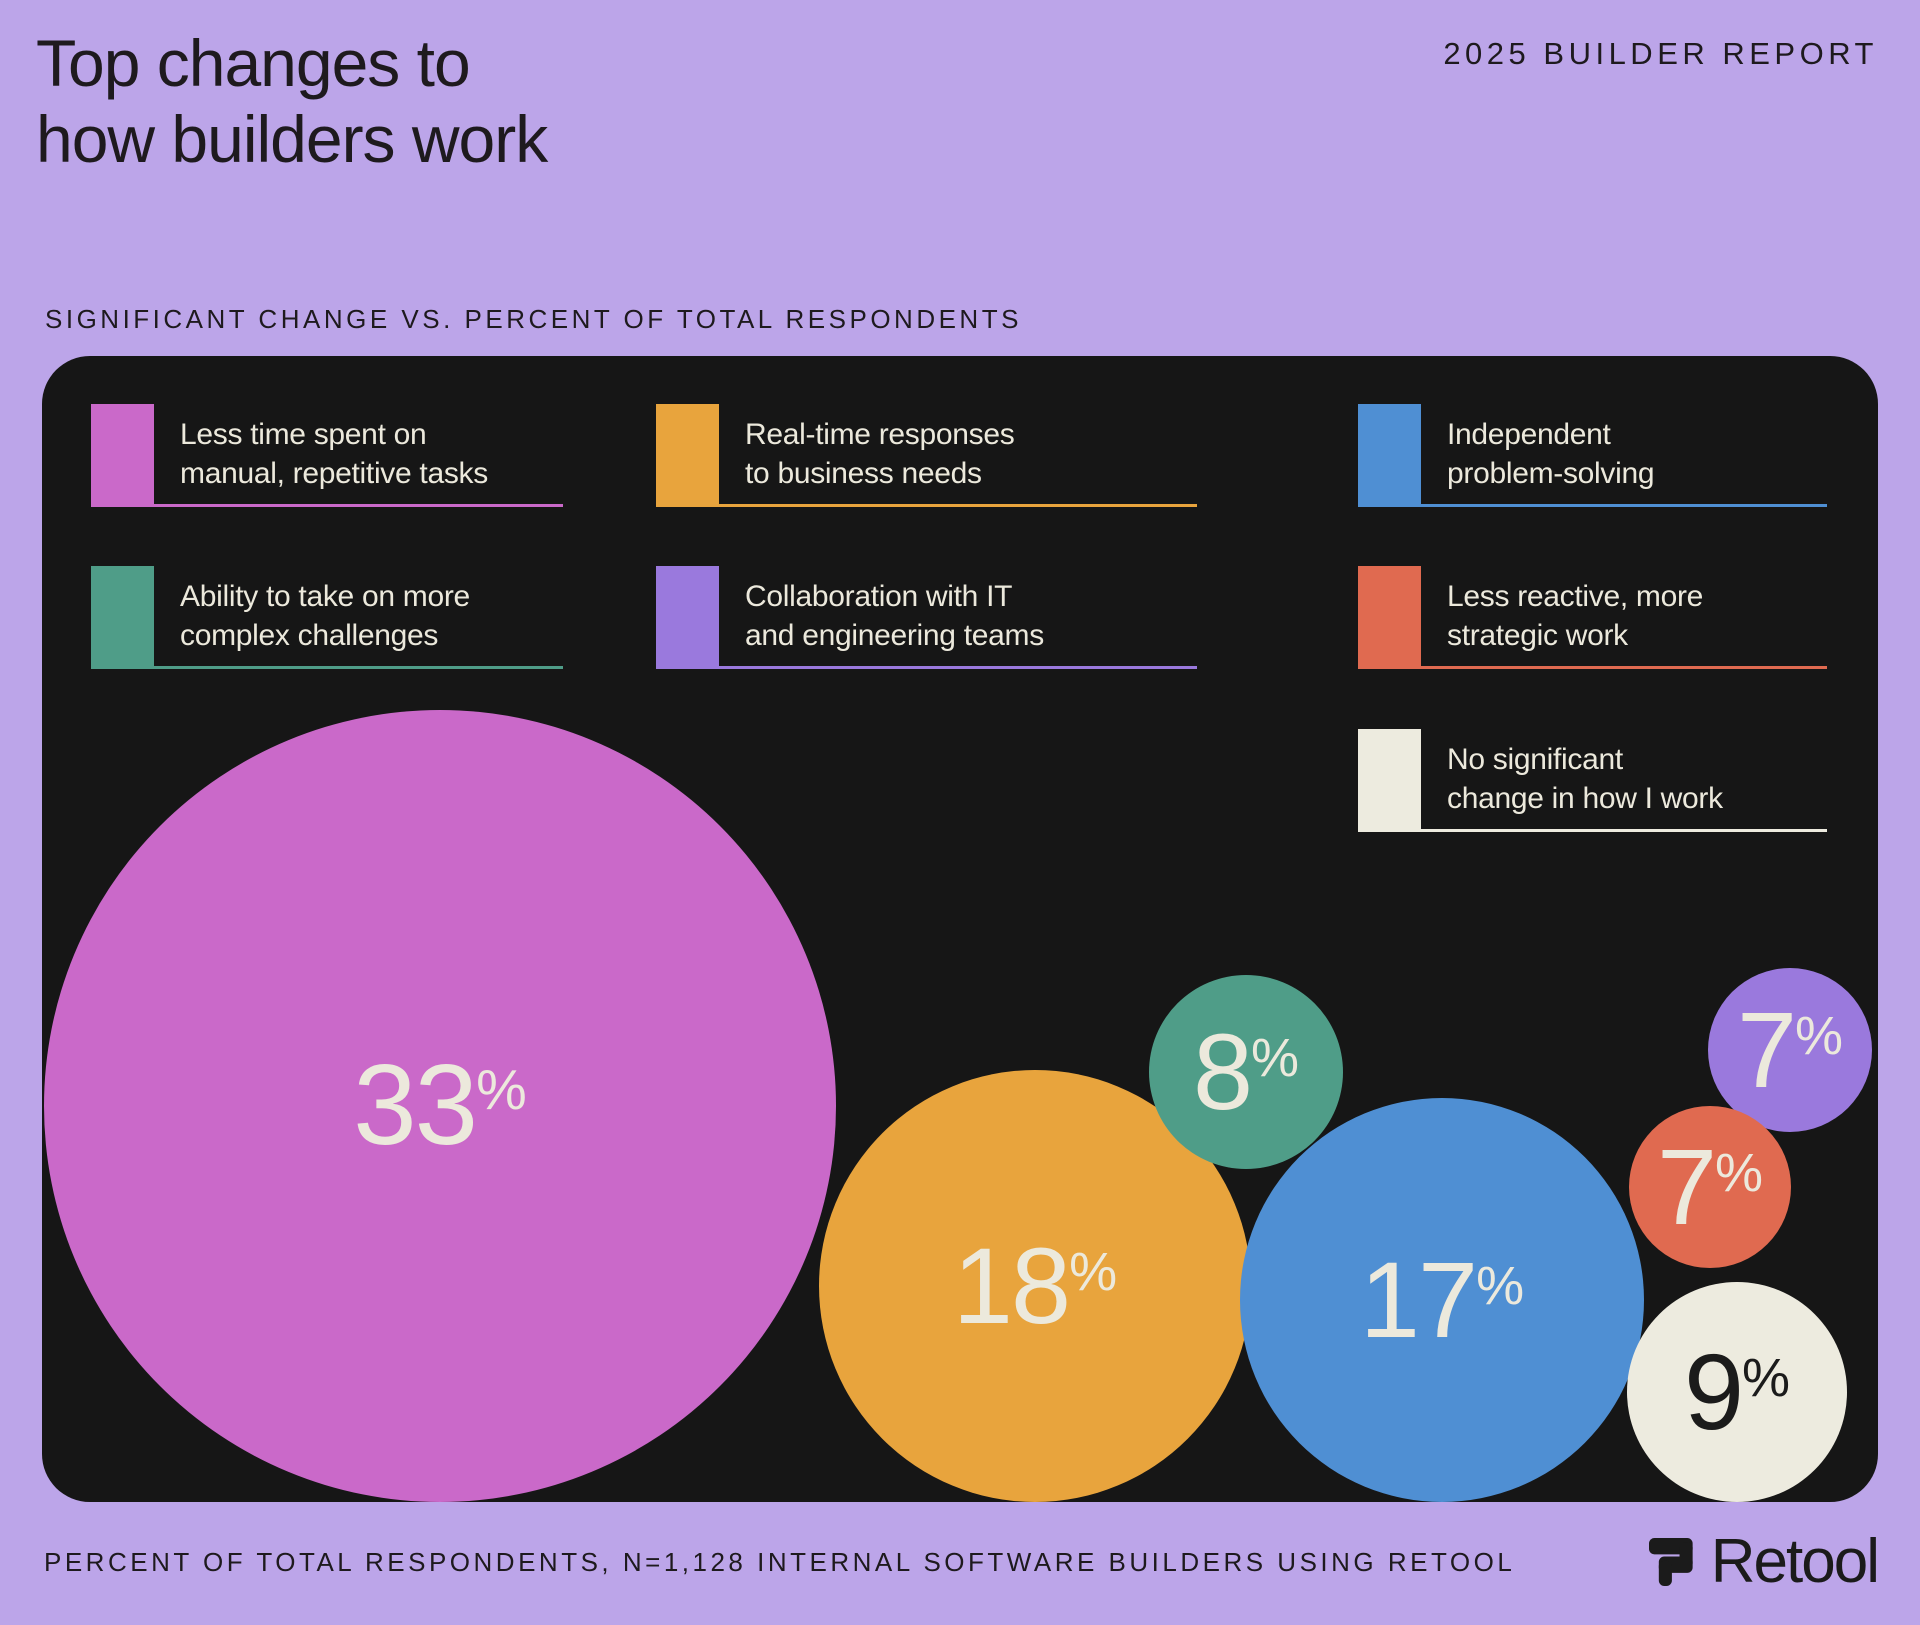 The width and height of the screenshot is (1920, 1625). I want to click on legend-swatch-orange, so click(687, 454).